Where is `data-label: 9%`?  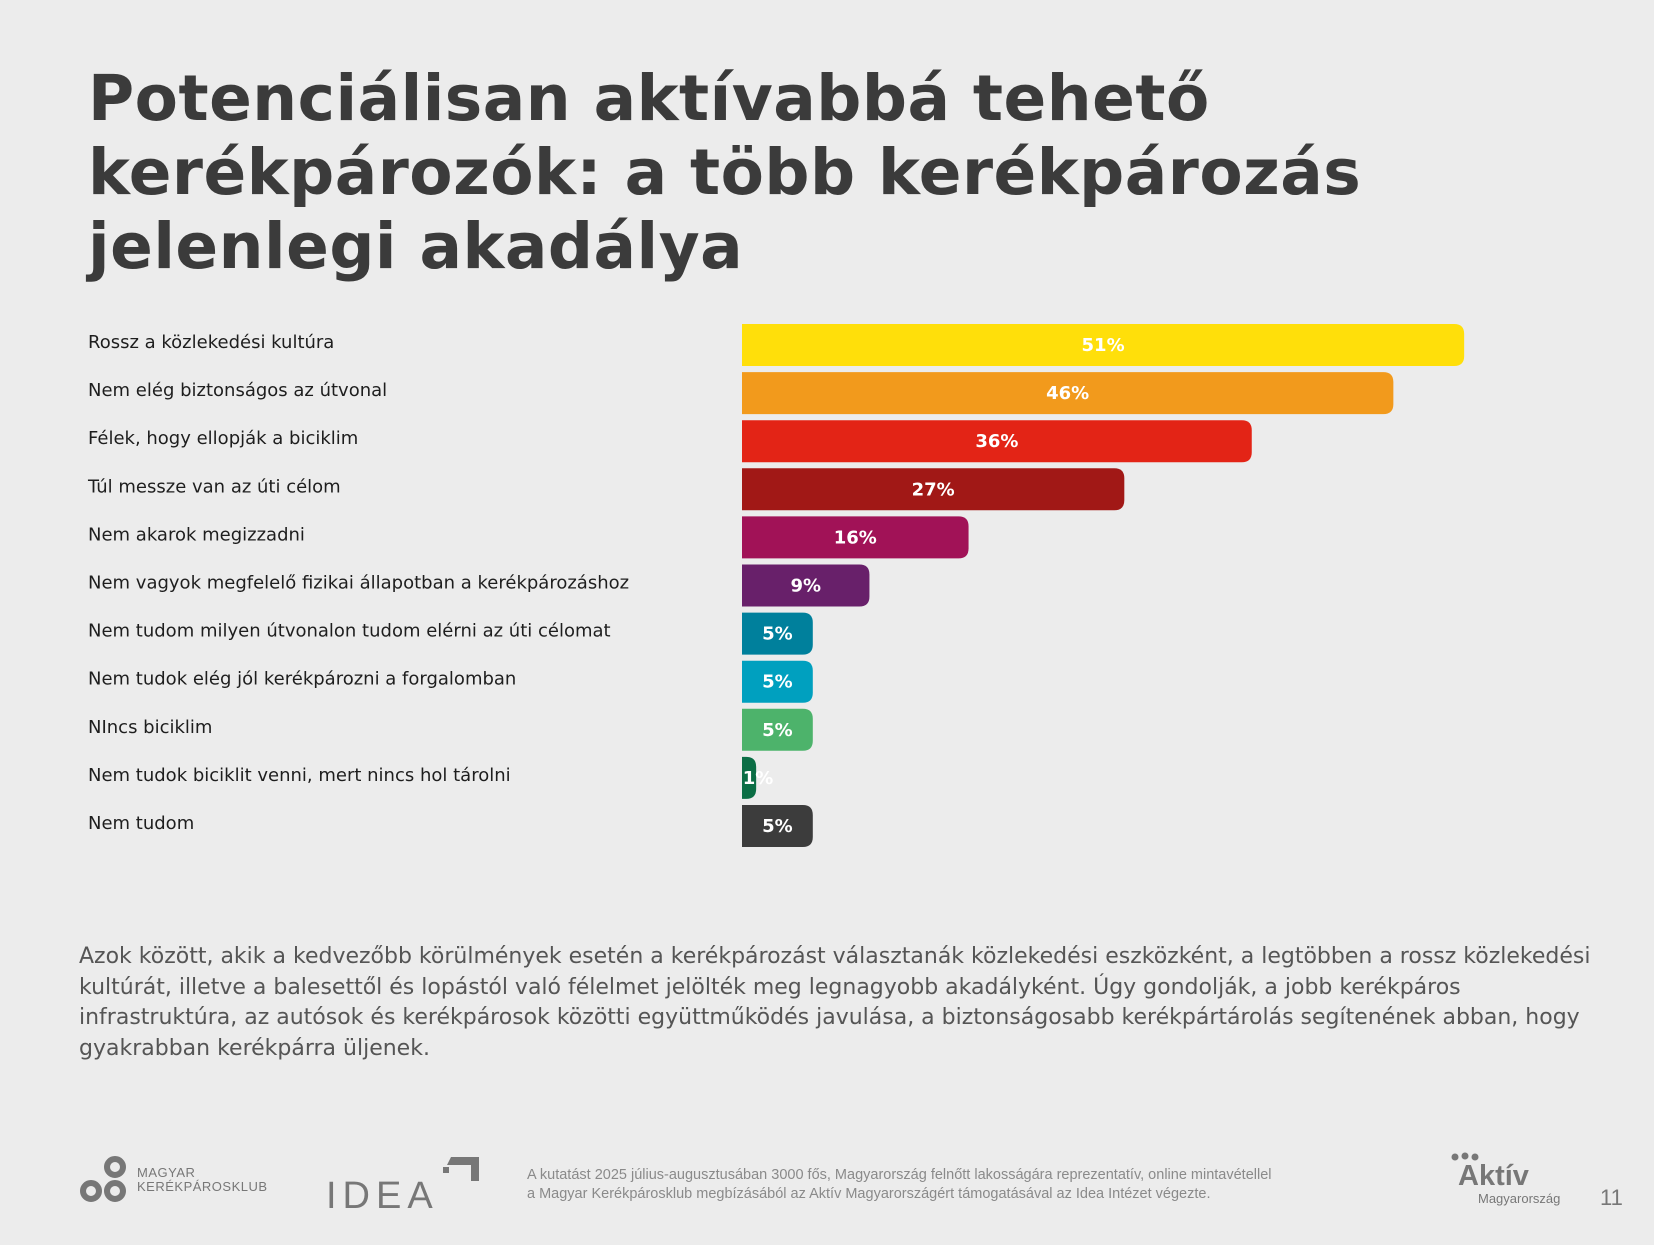
data-label: 9% is located at coordinates (805, 586).